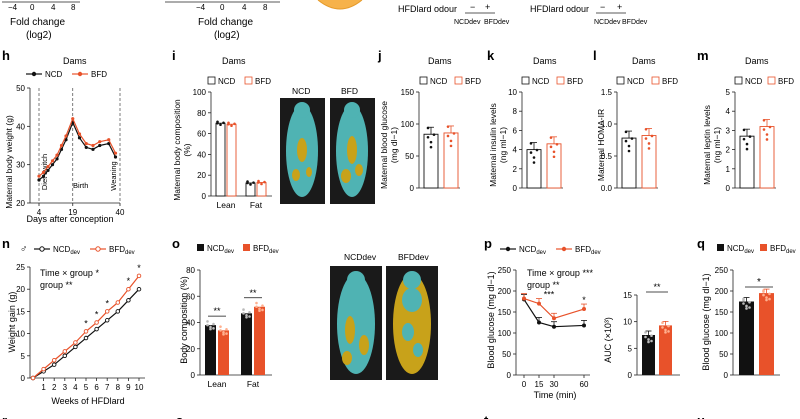  I want to click on odour1-minus: −, so click(472, 7).